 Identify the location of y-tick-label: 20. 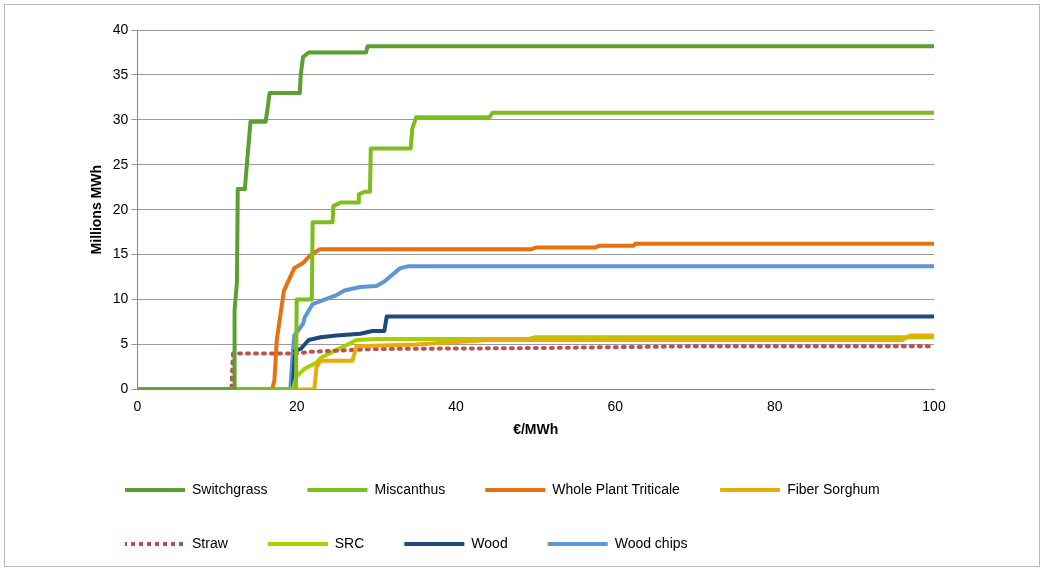
(120, 208).